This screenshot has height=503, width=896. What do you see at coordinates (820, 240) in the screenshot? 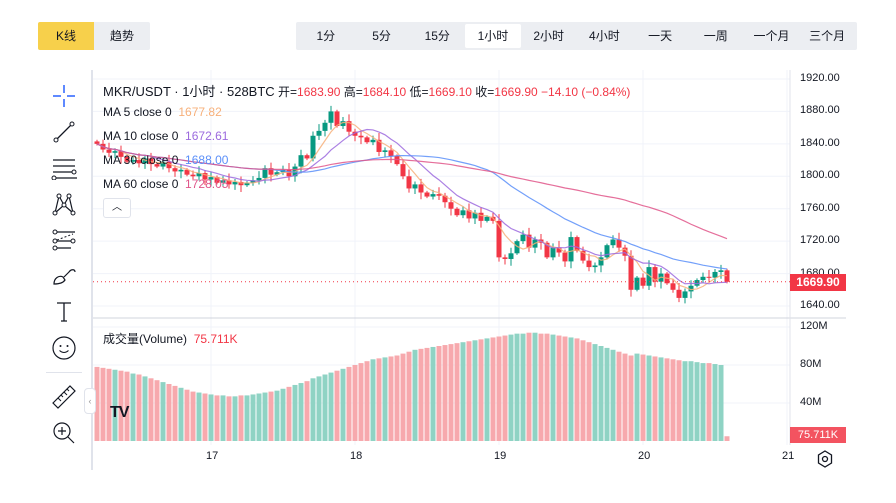
I see `price-tick: 1720.00` at bounding box center [820, 240].